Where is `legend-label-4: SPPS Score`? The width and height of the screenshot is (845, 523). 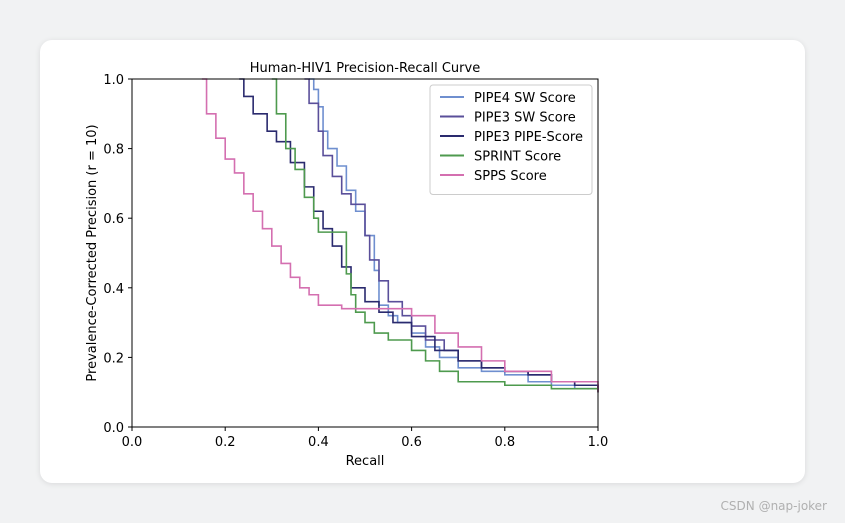 legend-label-4: SPPS Score is located at coordinates (510, 176).